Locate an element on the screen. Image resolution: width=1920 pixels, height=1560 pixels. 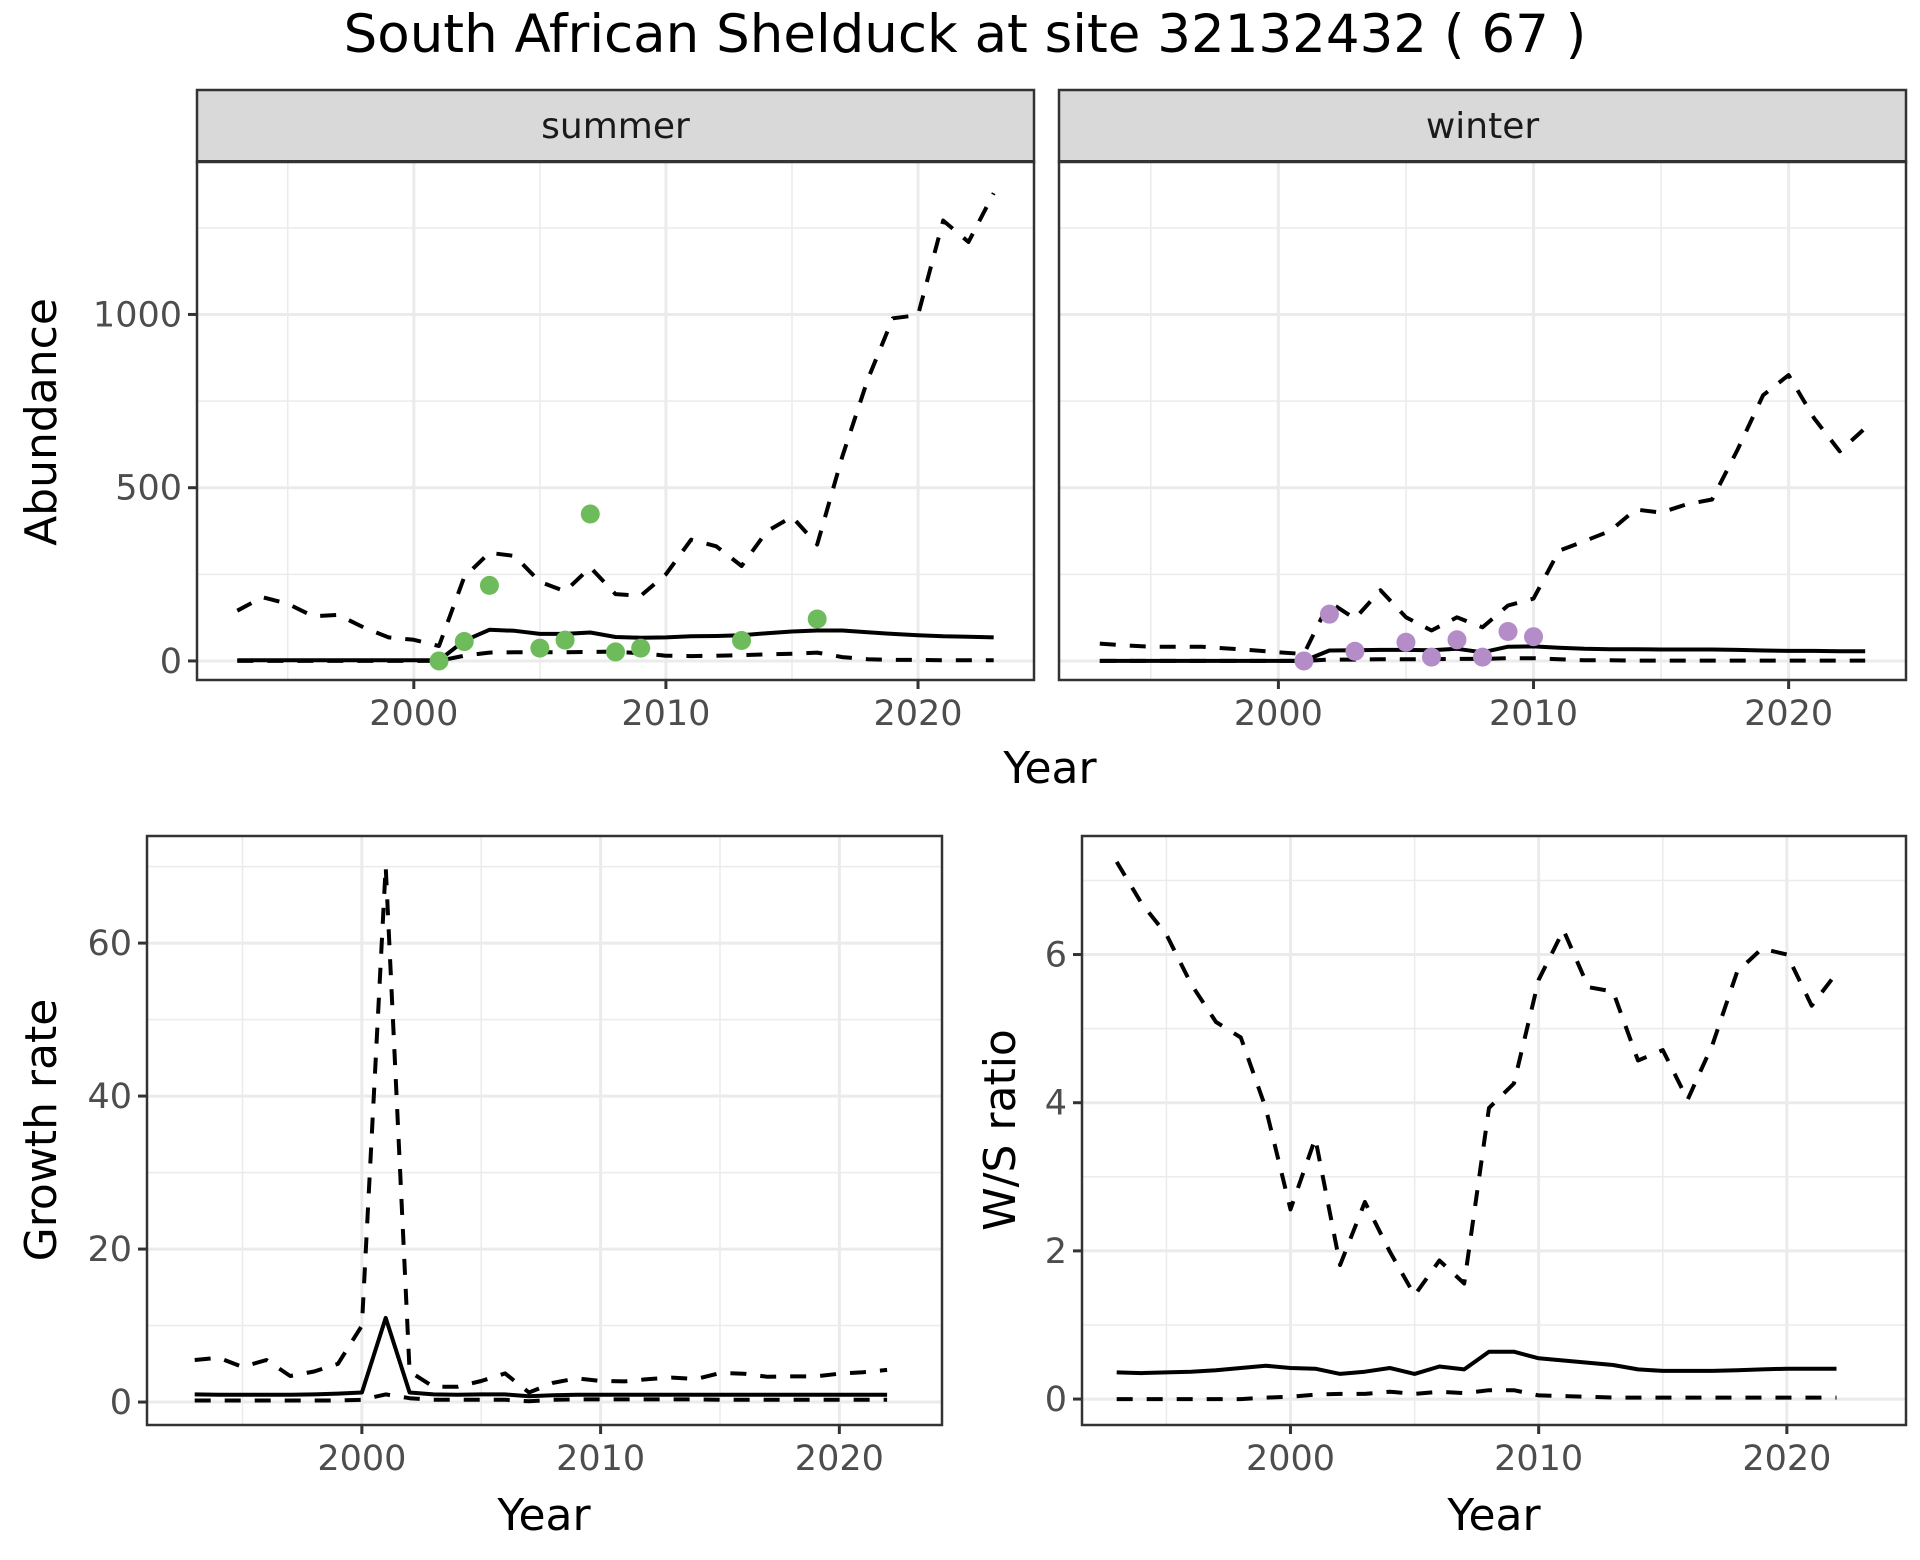
winter-strip-label: winter is located at coordinates (1483, 126).